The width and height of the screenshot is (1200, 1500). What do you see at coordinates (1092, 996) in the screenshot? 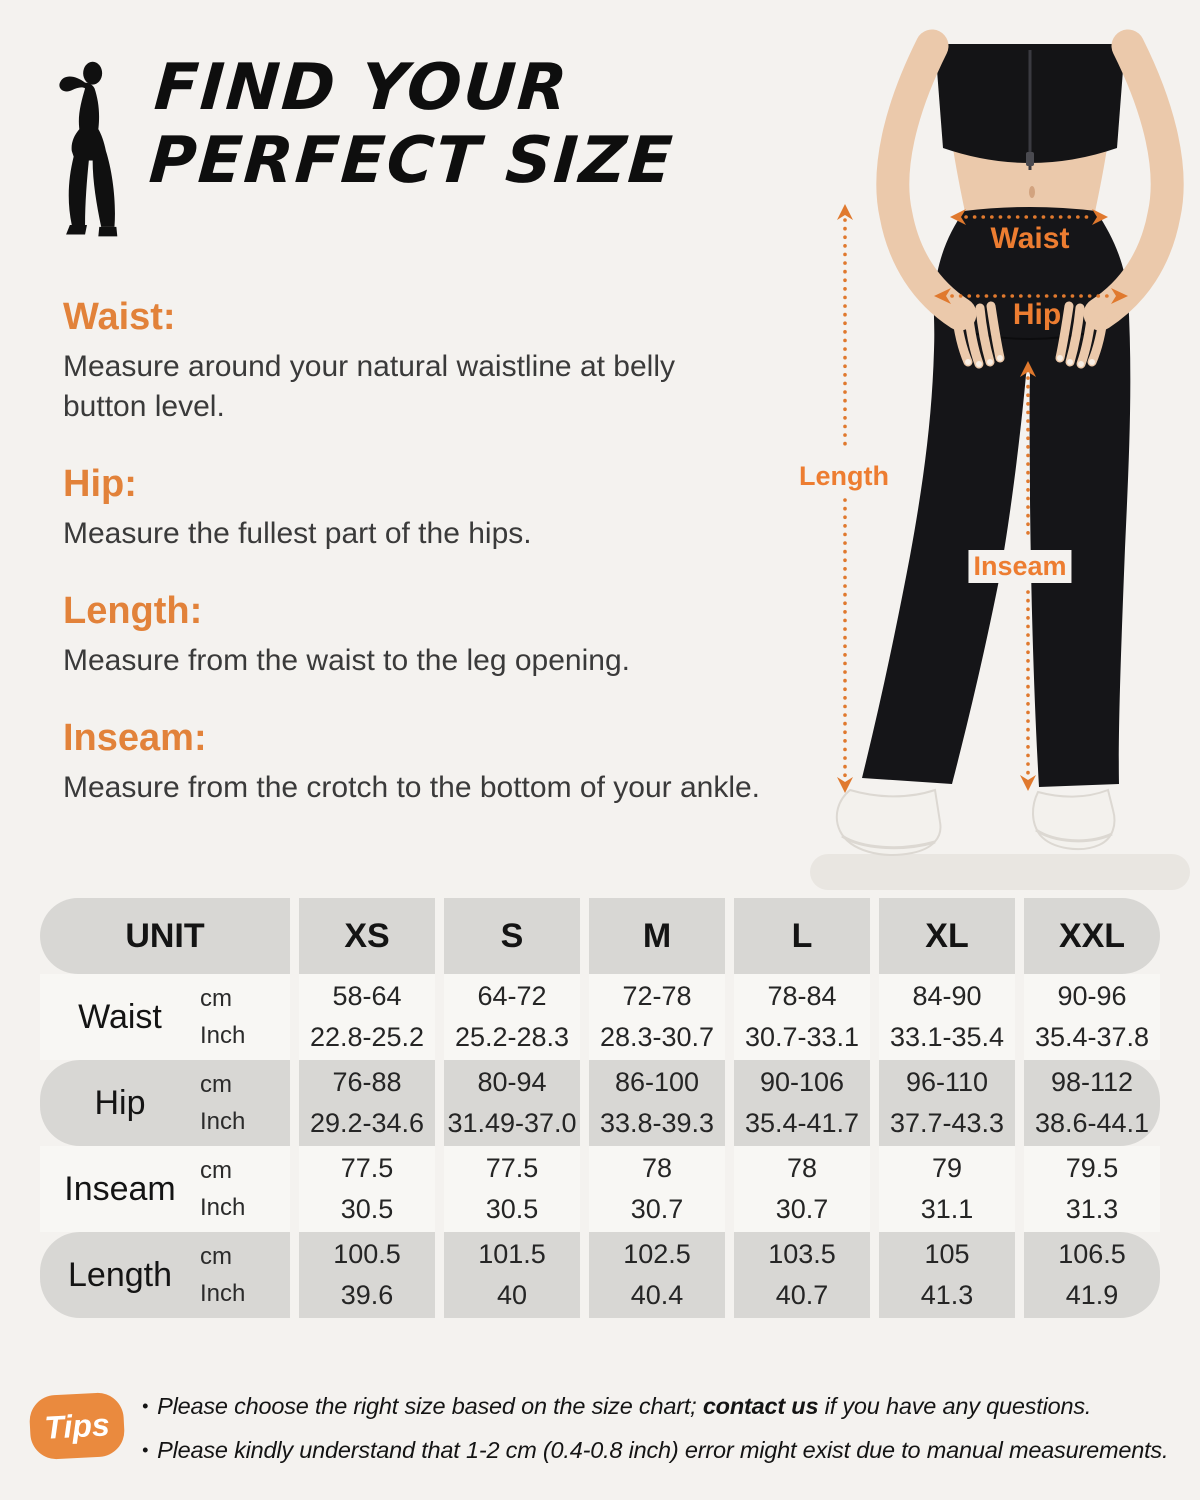
I see `cm-value: 90-96` at bounding box center [1092, 996].